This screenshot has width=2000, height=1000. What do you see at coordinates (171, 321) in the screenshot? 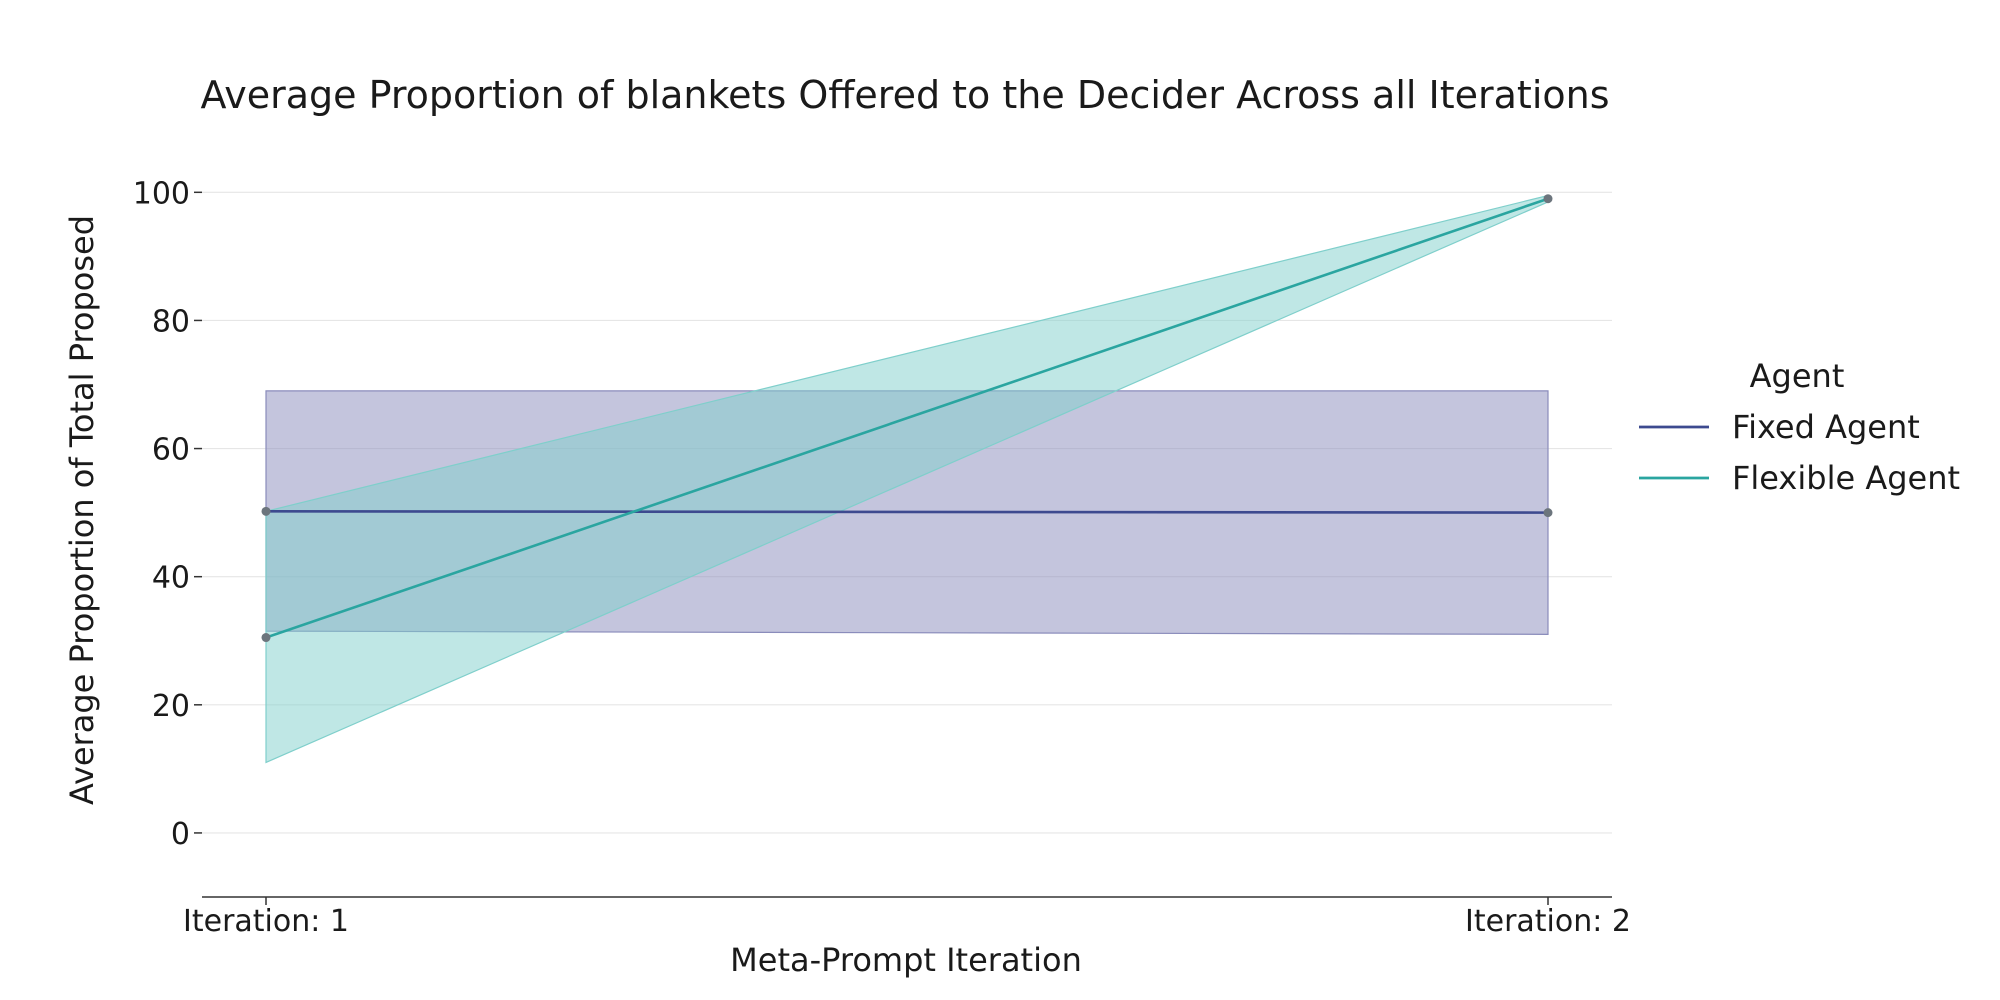
I see `y-tick-label-80: 80` at bounding box center [171, 321].